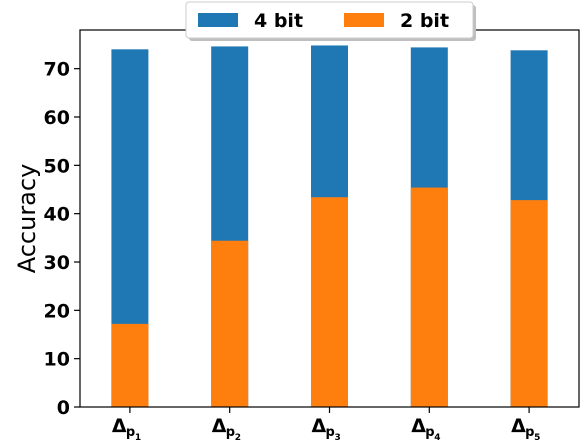  What do you see at coordinates (437, 438) in the screenshot?
I see `x-tick-label-subsub: 4` at bounding box center [437, 438].